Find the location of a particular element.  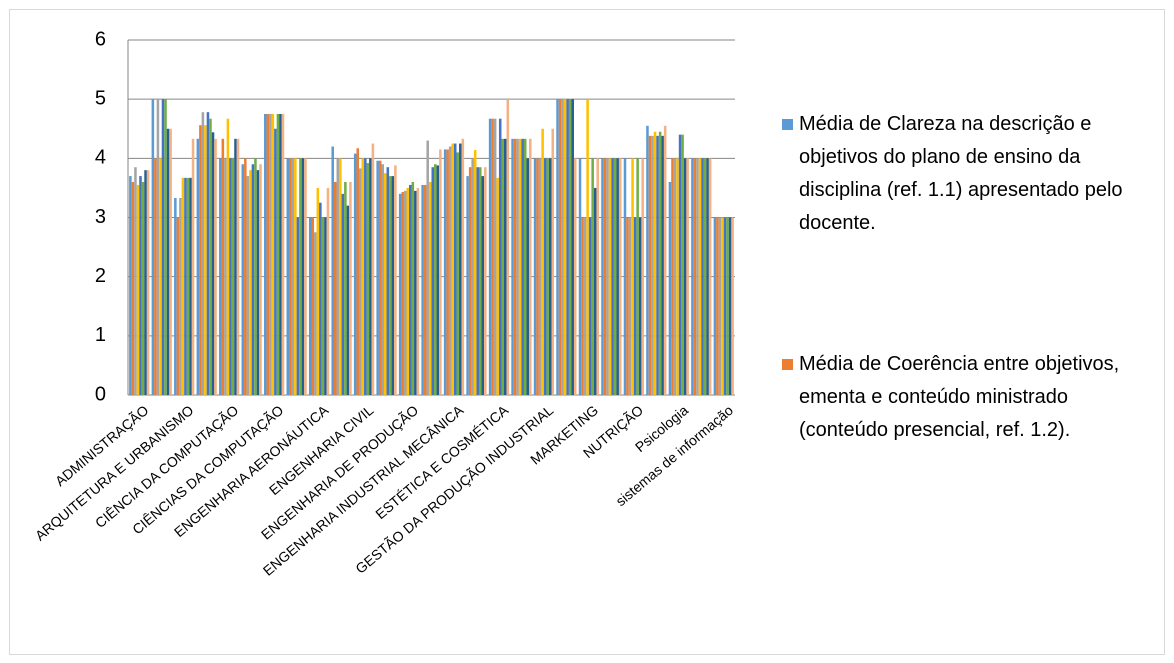

y-tick-label: 1 is located at coordinates (100, 335).